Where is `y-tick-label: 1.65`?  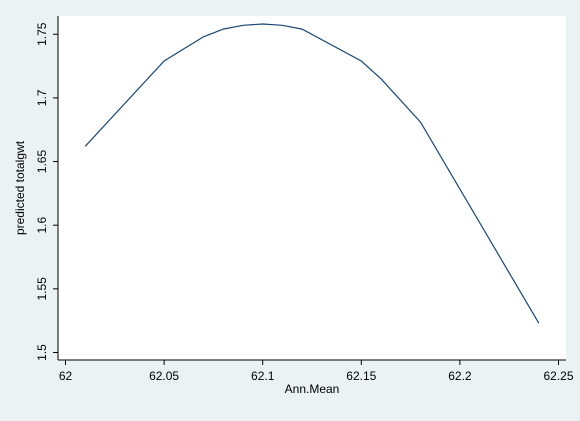
y-tick-label: 1.65 is located at coordinates (42, 162).